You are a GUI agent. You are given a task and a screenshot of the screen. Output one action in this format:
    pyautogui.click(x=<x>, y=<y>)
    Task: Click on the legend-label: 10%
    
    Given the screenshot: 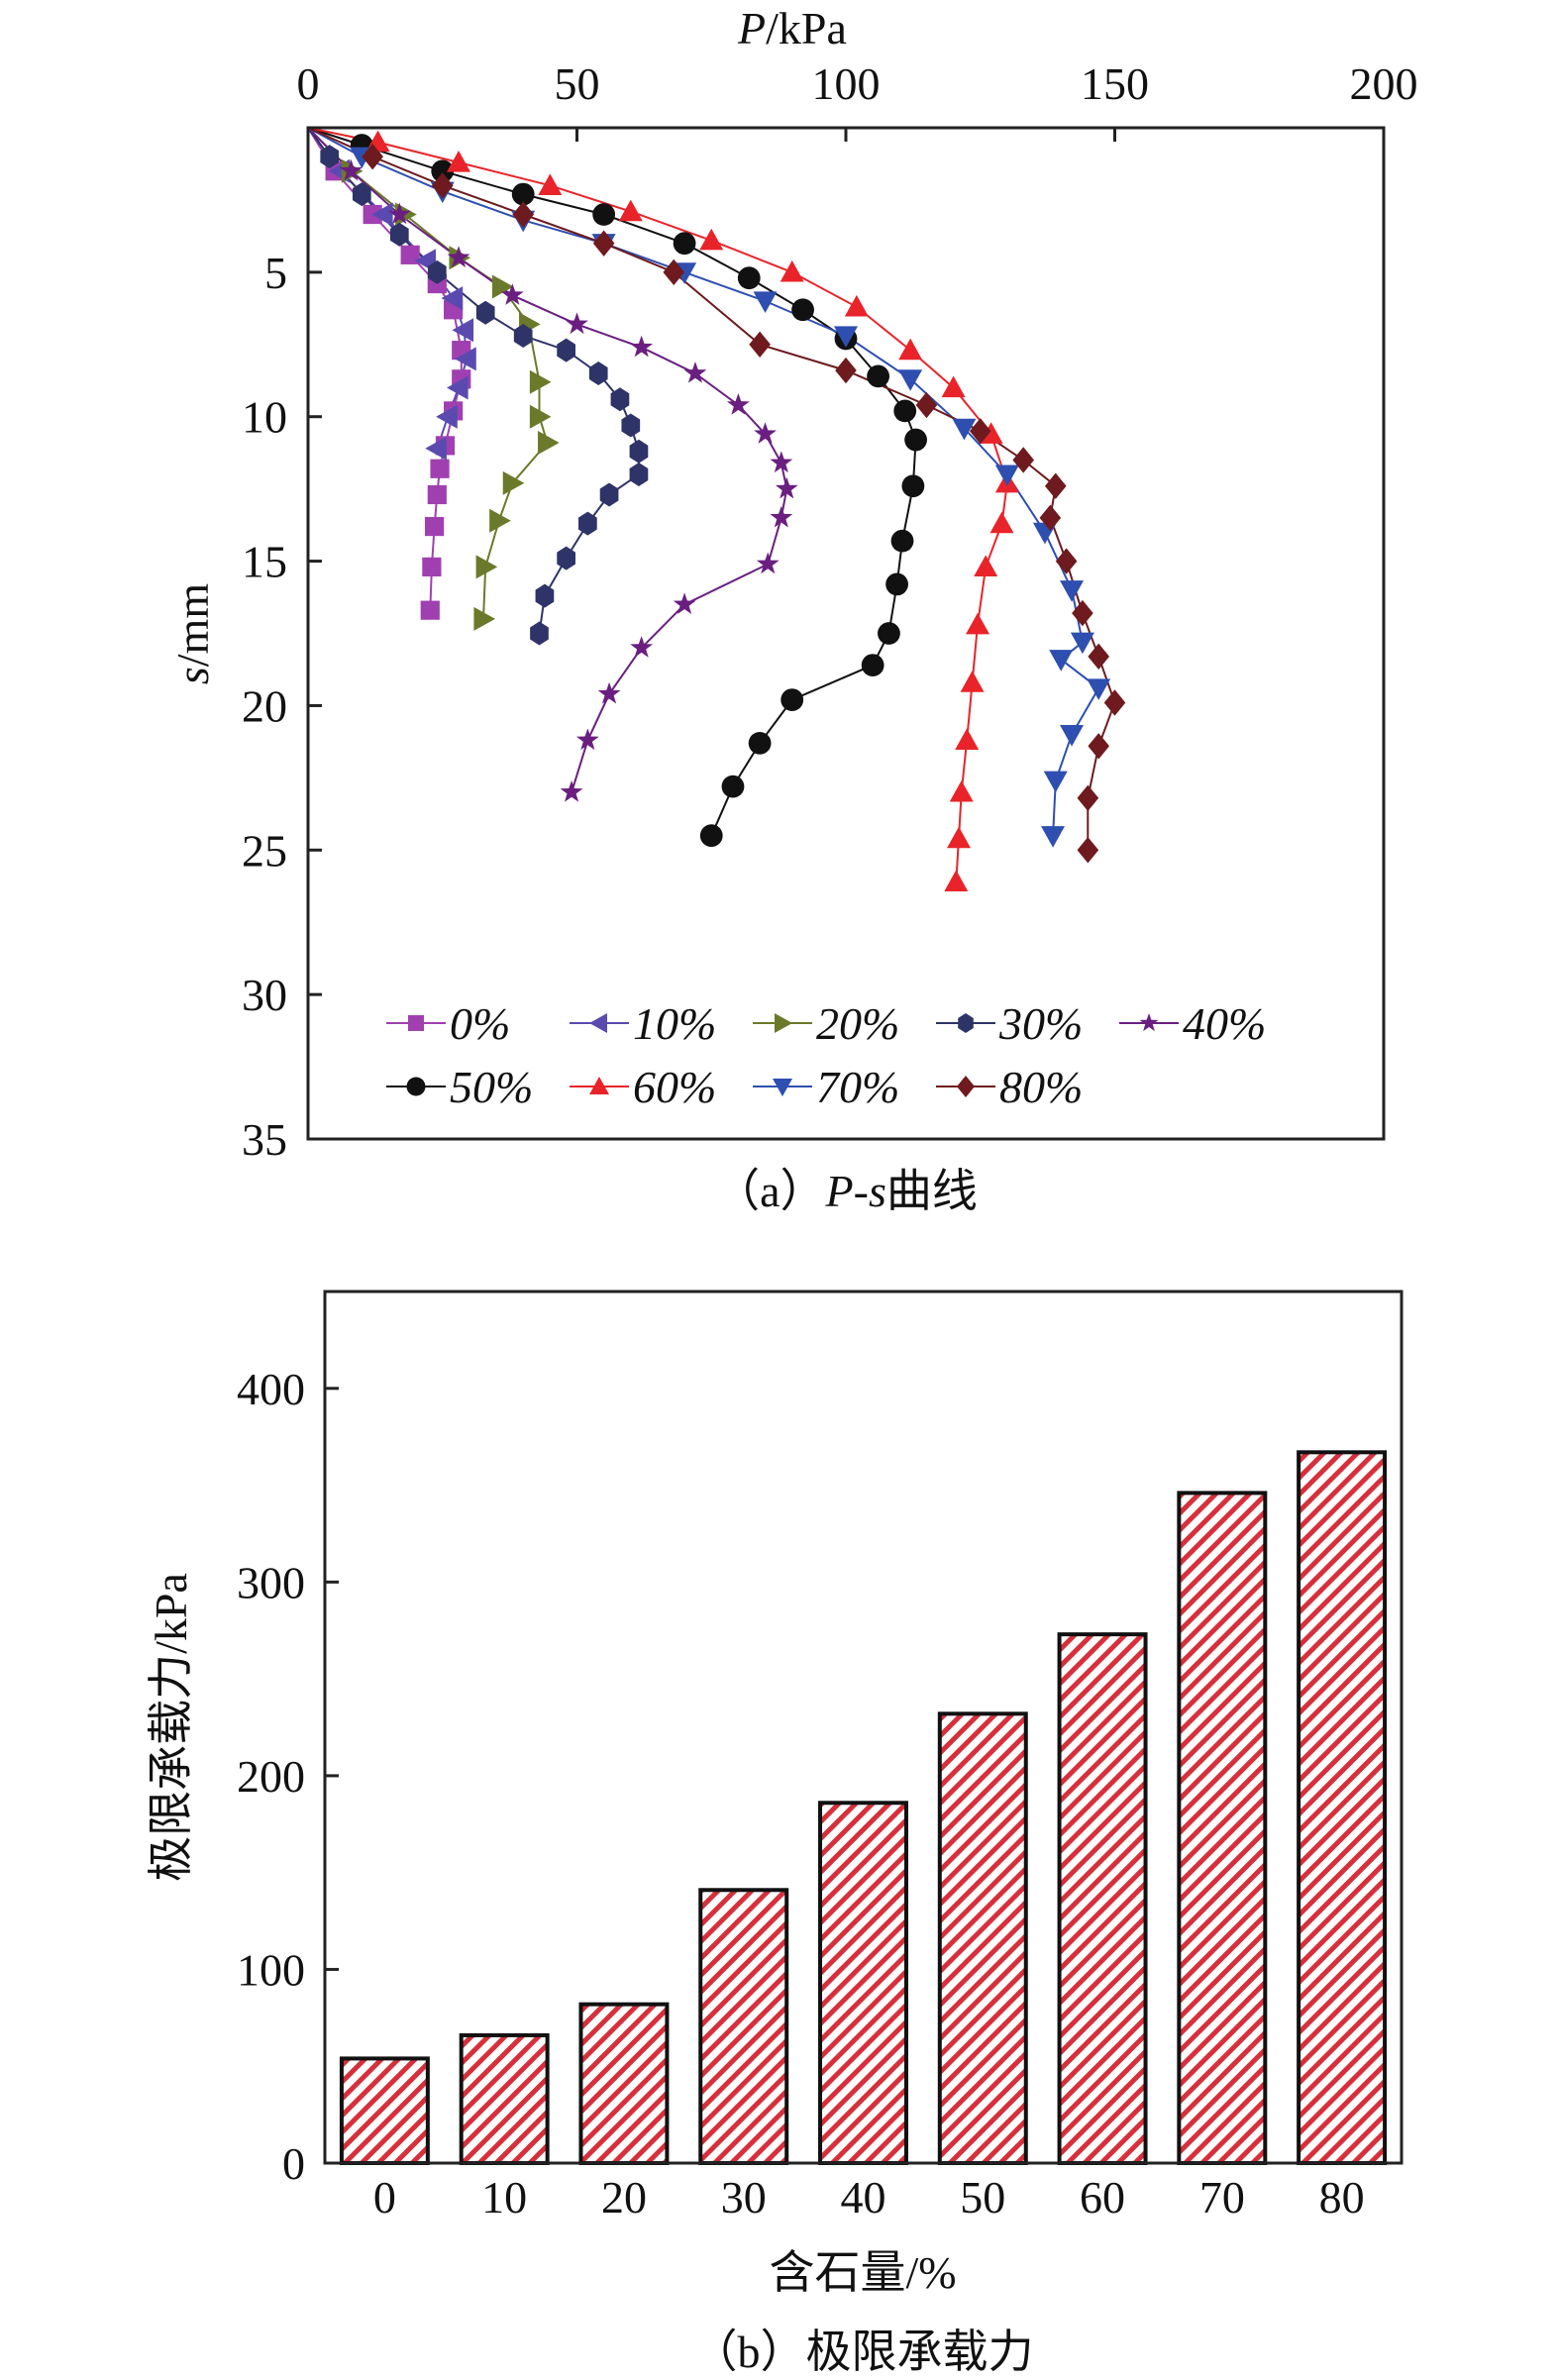 What is the action you would take?
    pyautogui.click(x=674, y=1023)
    